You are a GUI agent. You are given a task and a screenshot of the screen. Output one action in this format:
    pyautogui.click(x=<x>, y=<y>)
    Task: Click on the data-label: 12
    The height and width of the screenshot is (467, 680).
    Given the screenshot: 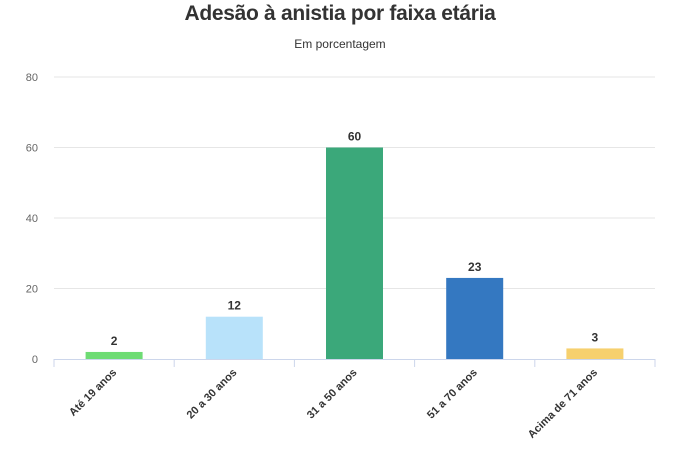 What is the action you would take?
    pyautogui.click(x=235, y=306)
    